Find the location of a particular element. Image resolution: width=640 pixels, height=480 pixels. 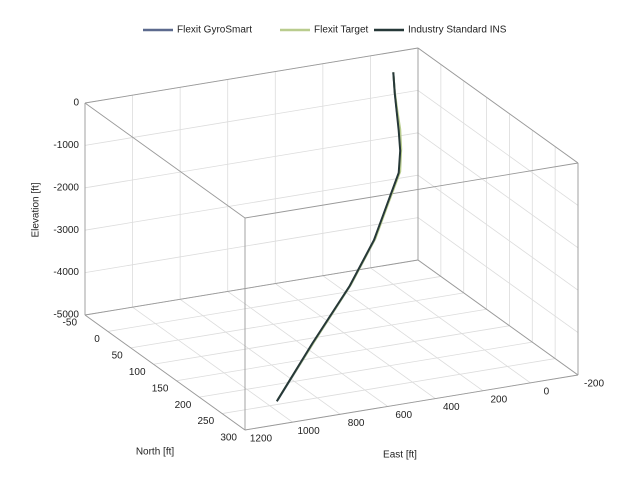

z-tick-label: 0 is located at coordinates (76, 103).